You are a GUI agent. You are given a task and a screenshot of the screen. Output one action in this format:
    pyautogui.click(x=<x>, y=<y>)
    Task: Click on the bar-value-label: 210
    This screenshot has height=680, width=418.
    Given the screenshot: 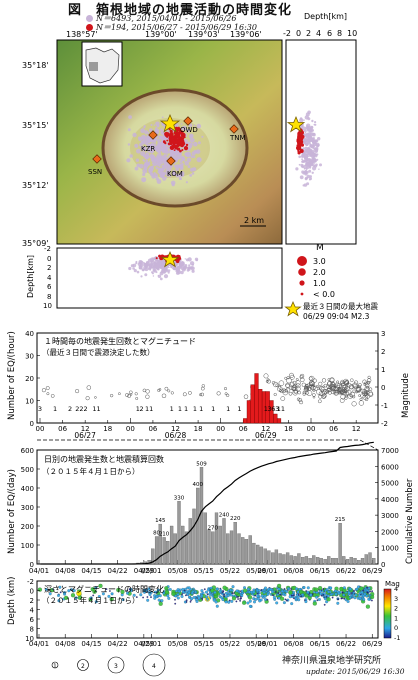 What is the action you would take?
    pyautogui.click(x=164, y=534)
    